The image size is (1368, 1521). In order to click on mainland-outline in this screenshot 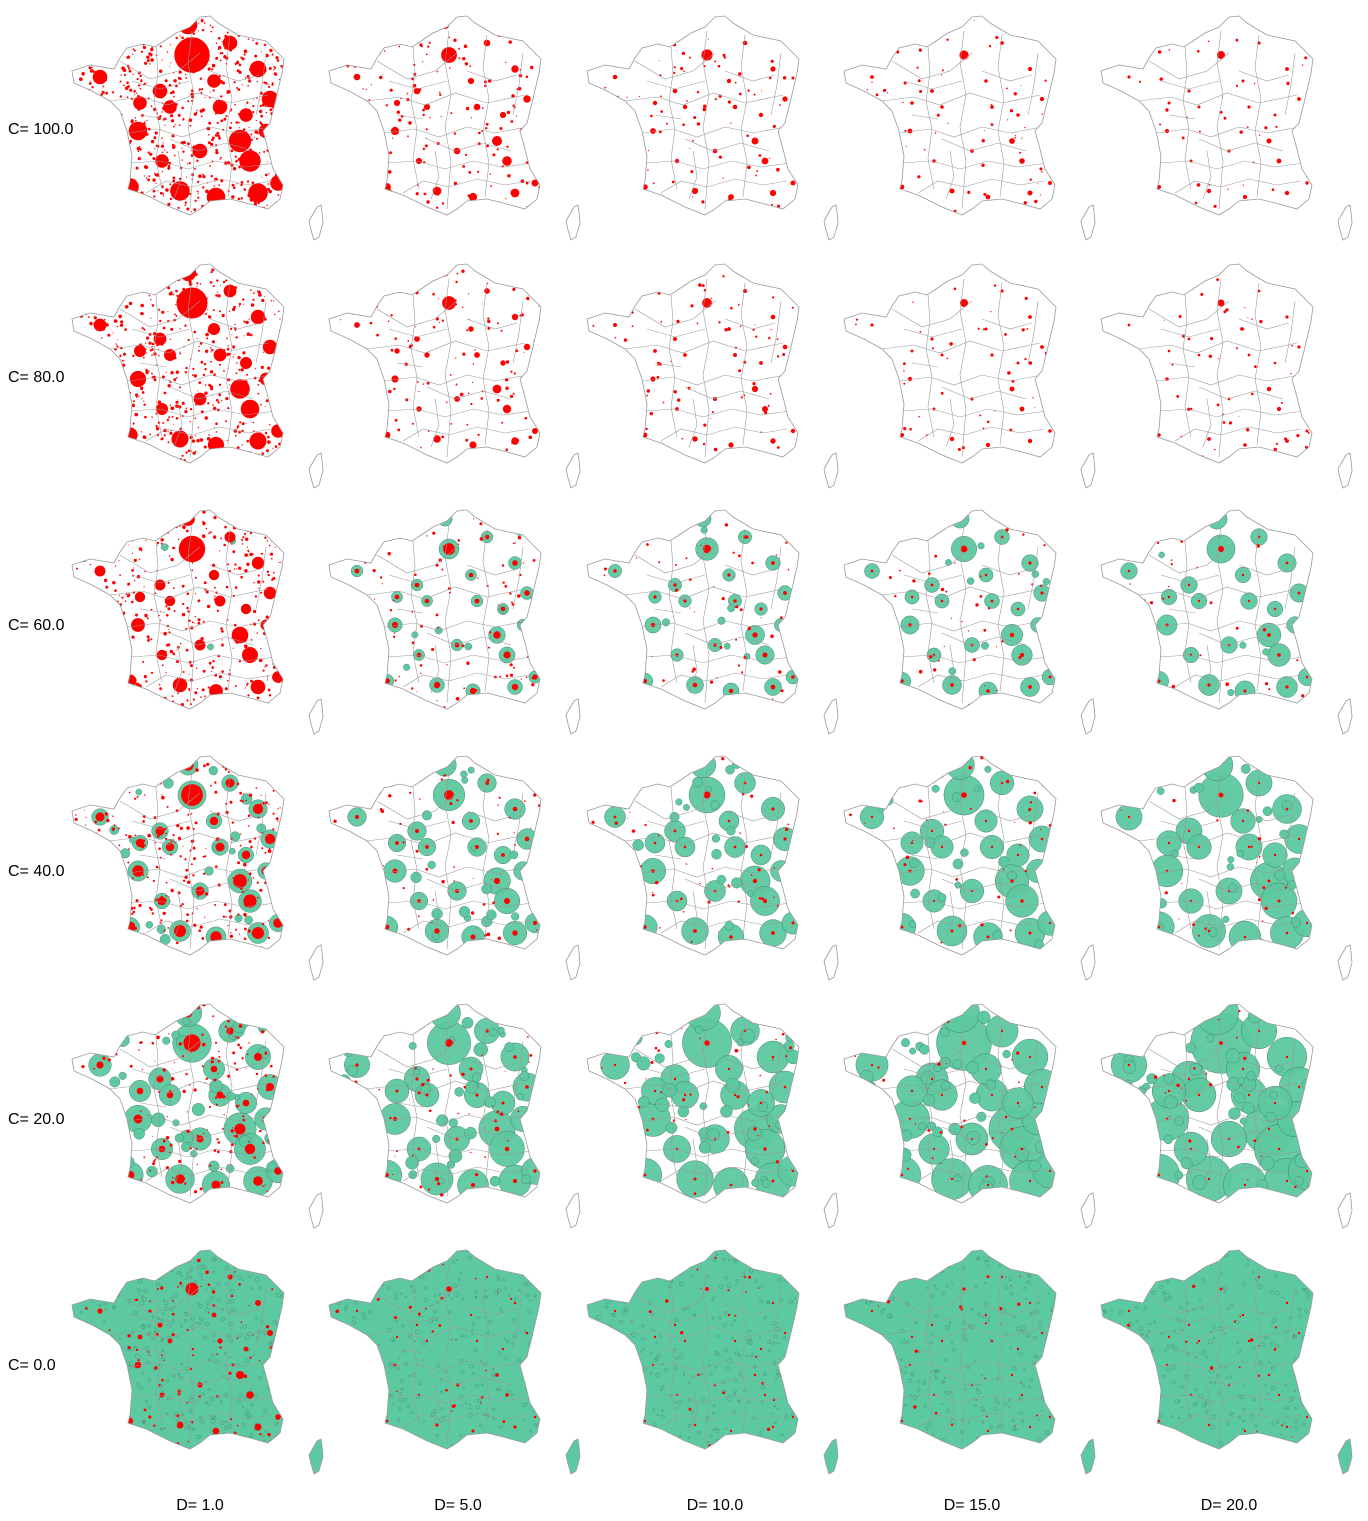, I will do `click(950, 609)`.